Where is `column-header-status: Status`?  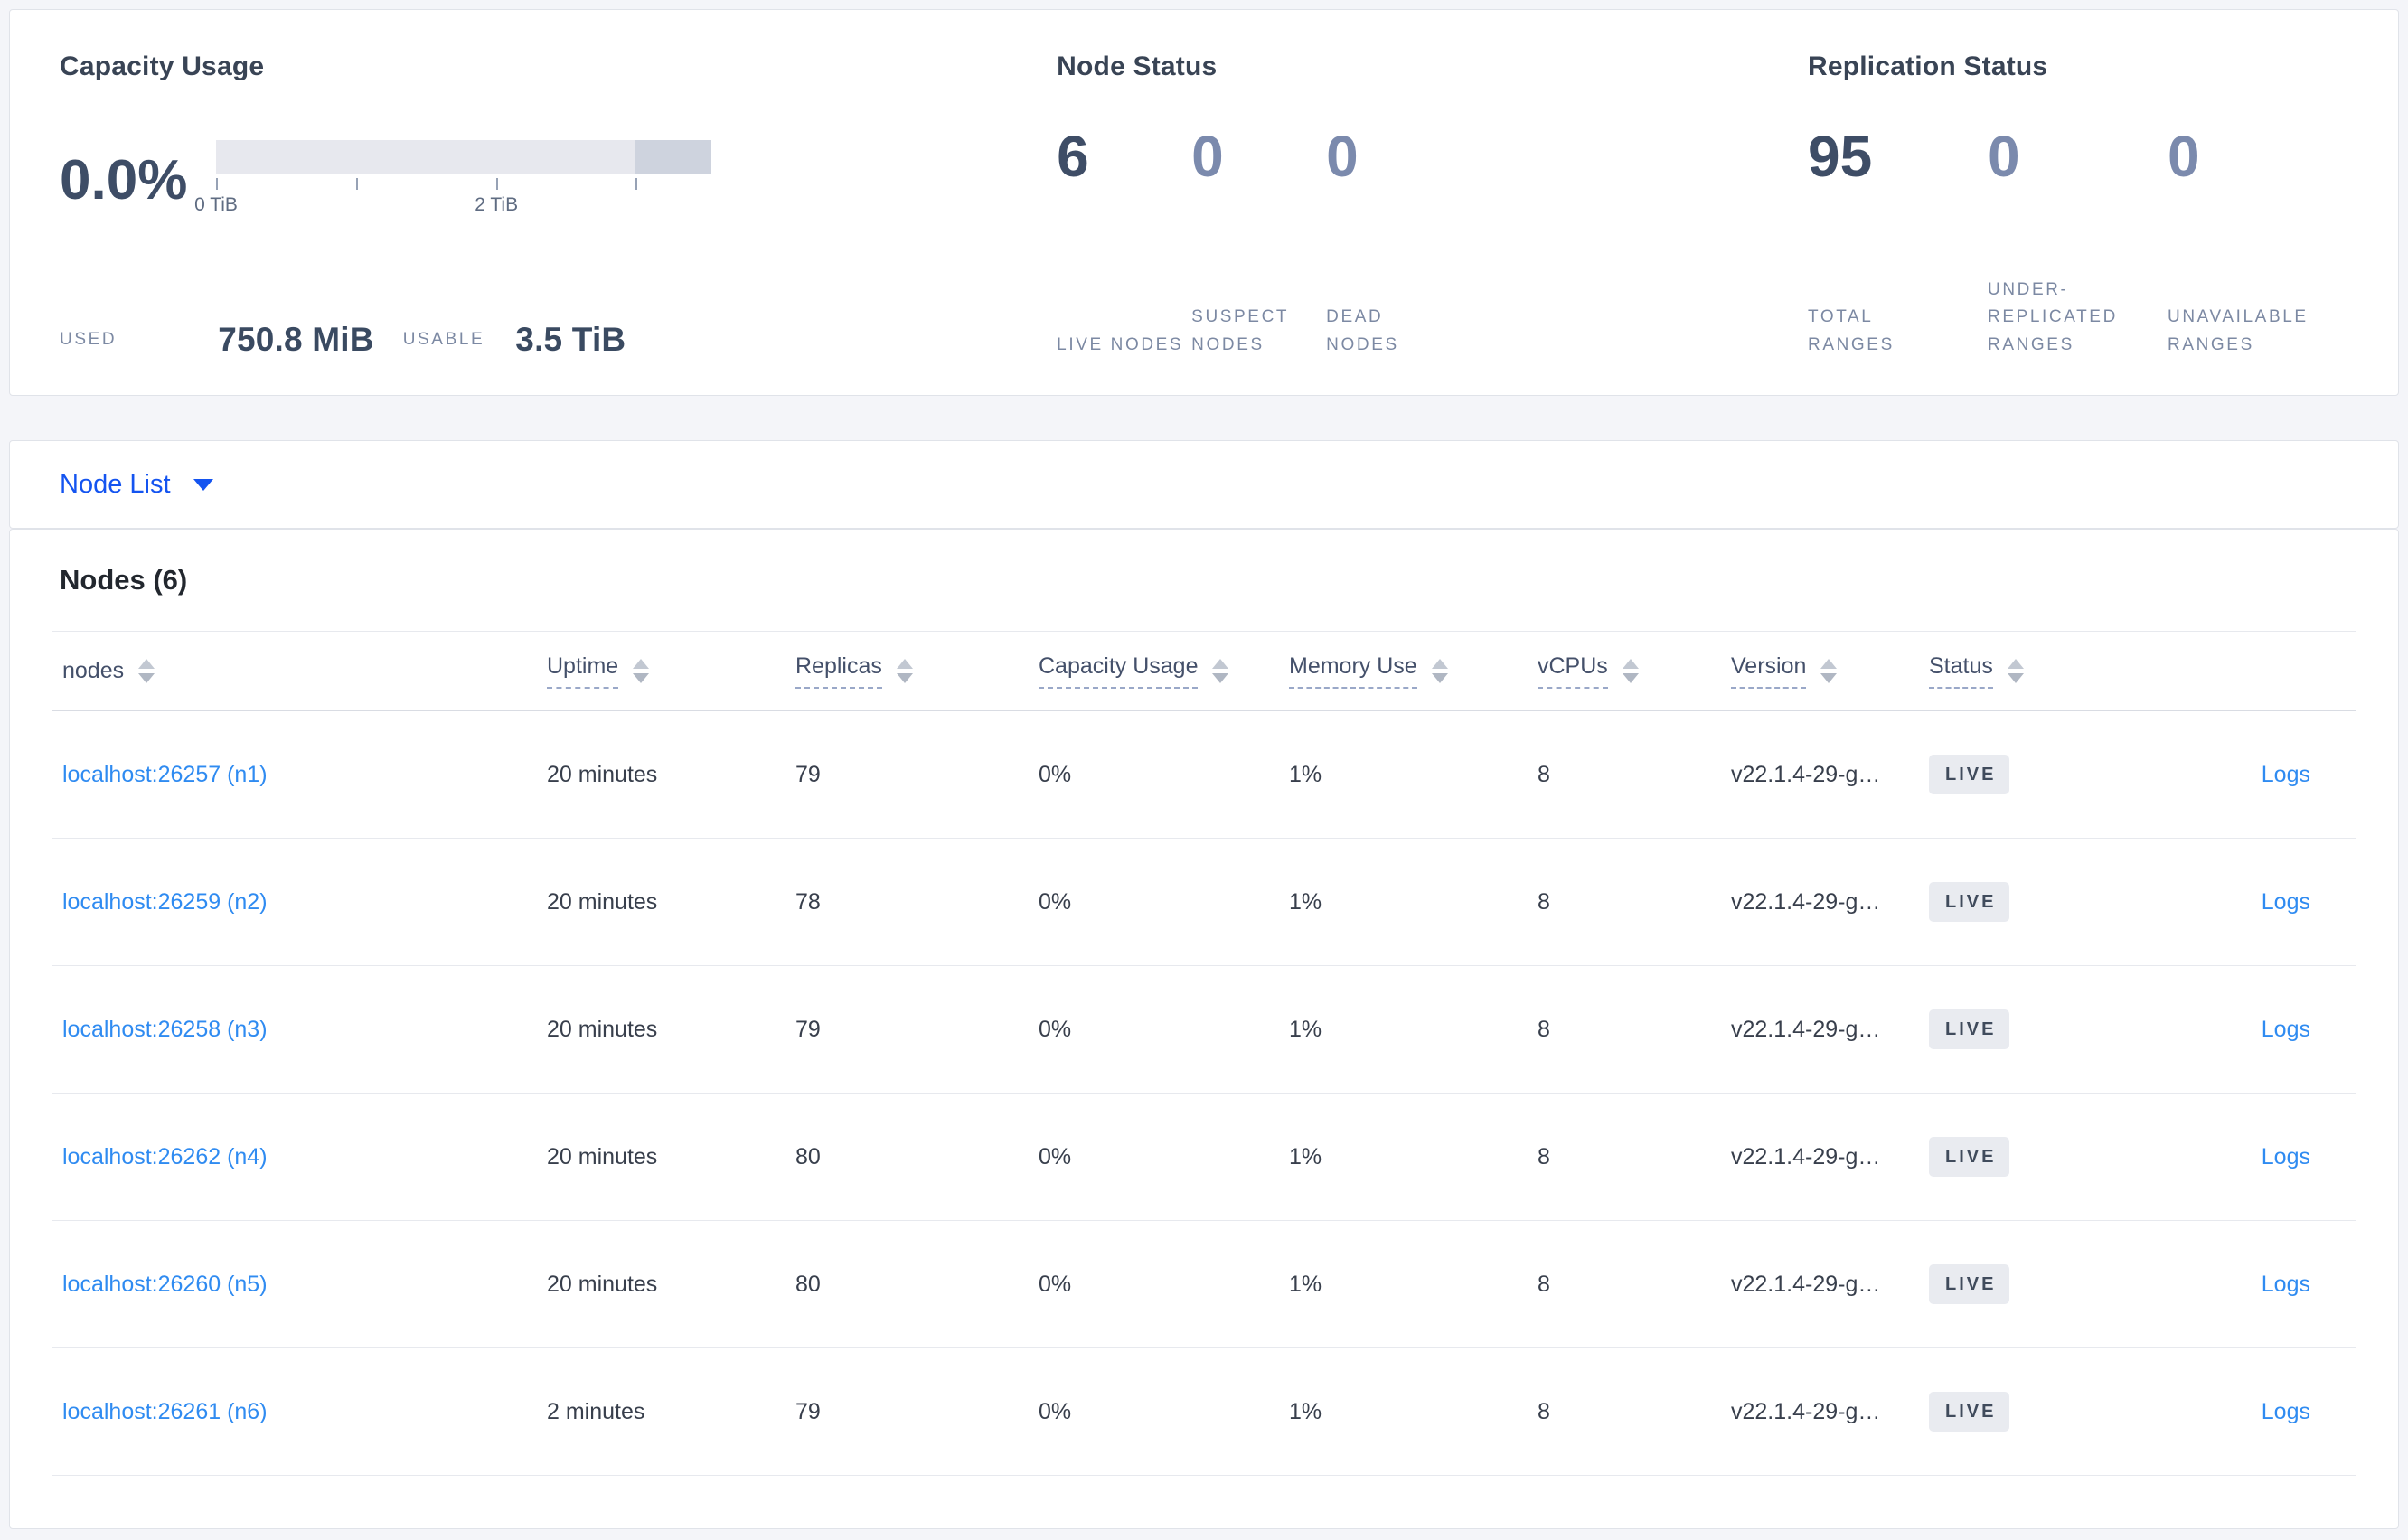 column-header-status: Status is located at coordinates (2030, 671).